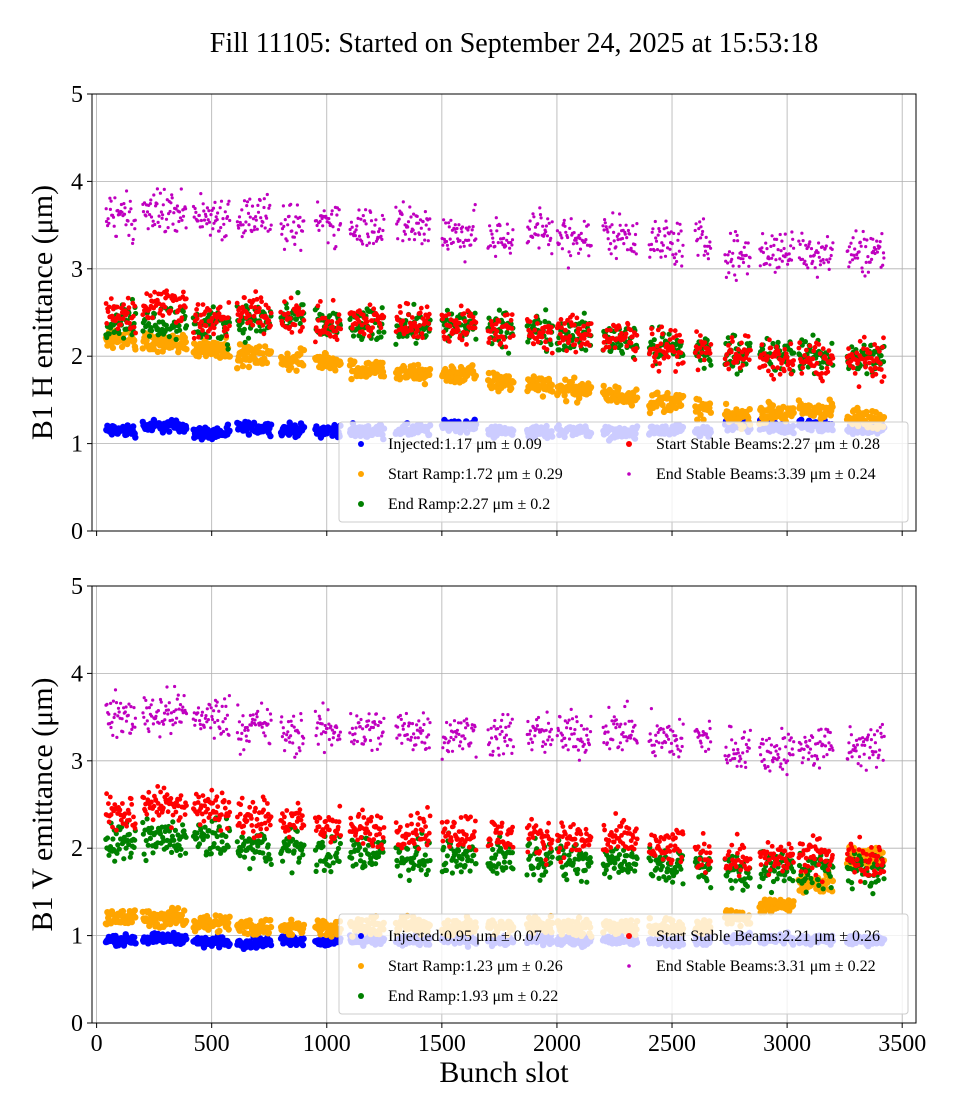 This screenshot has width=960, height=1120. I want to click on y-tick-label: 5, so click(77, 587).